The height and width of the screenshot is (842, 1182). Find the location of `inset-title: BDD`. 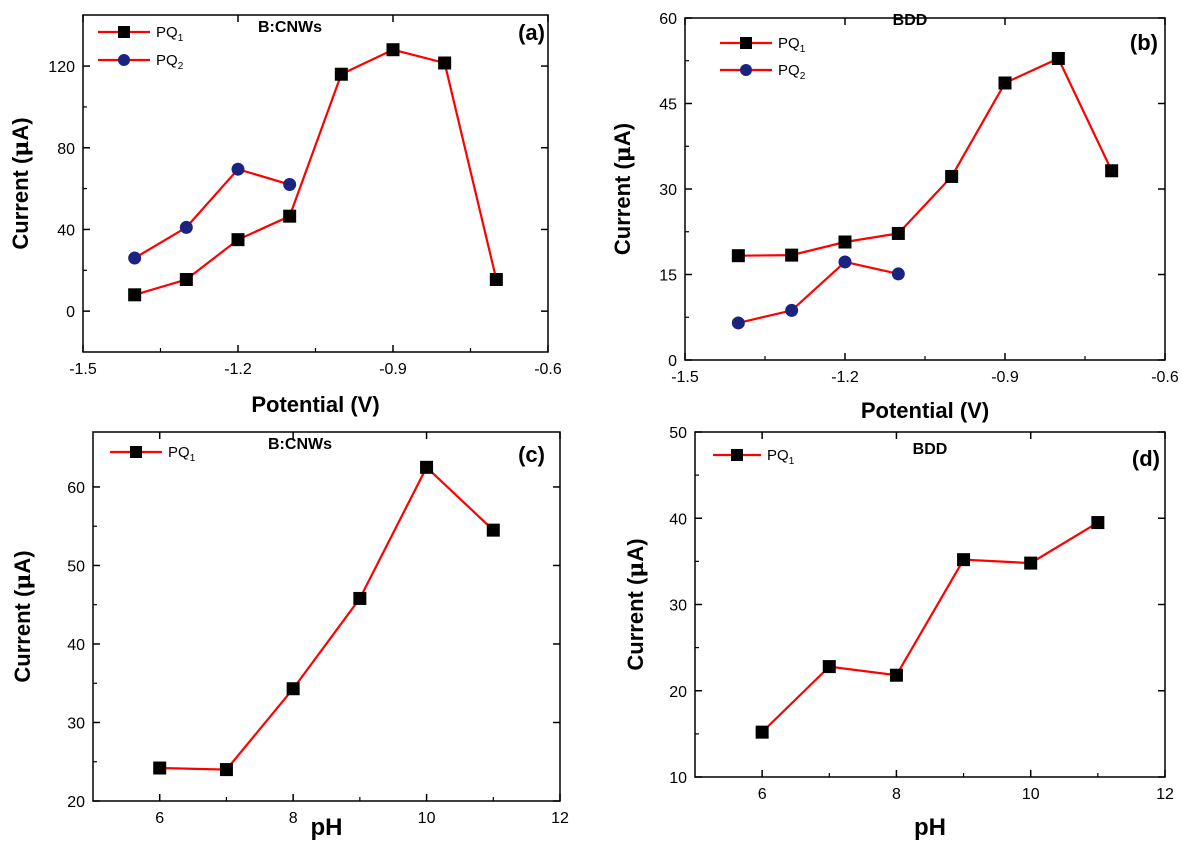

inset-title: BDD is located at coordinates (930, 449).